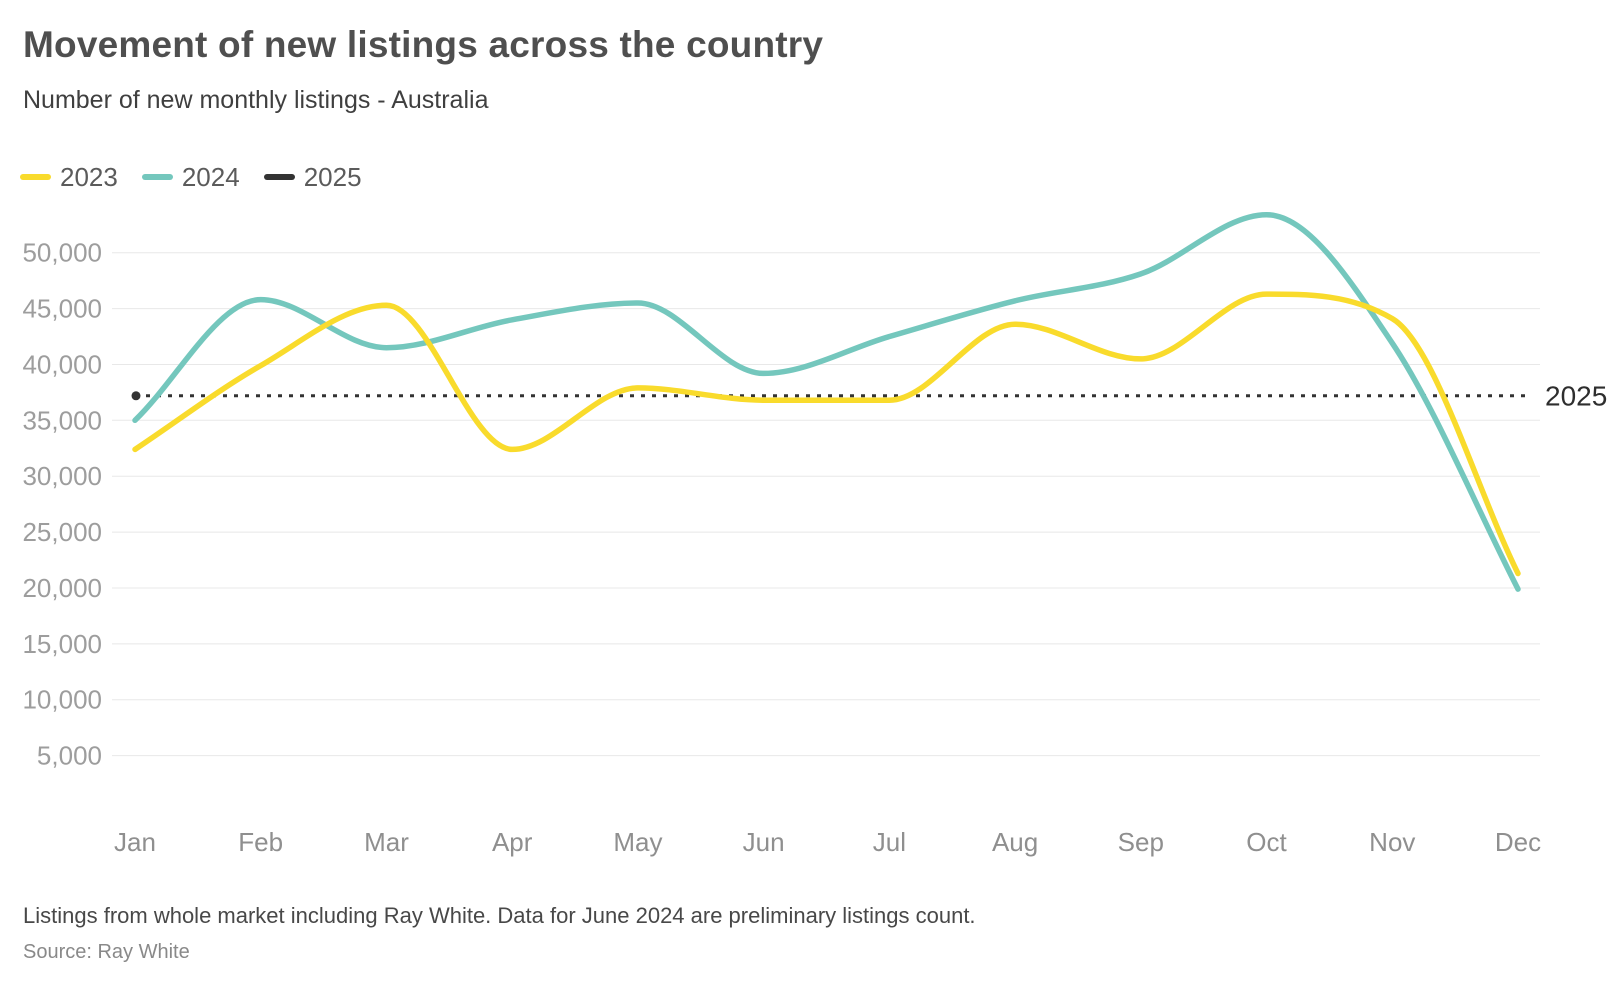 The width and height of the screenshot is (1620, 986). I want to click on y-axis-label: 30,000, so click(62, 476).